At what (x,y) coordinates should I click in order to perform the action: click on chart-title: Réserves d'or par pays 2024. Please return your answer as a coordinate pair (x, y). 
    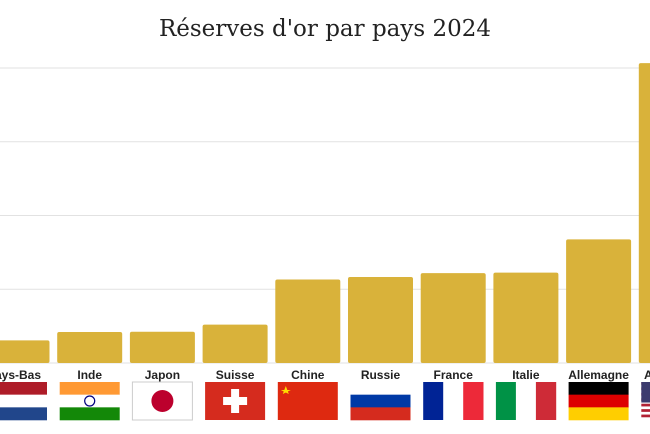
    Looking at the image, I should click on (325, 29).